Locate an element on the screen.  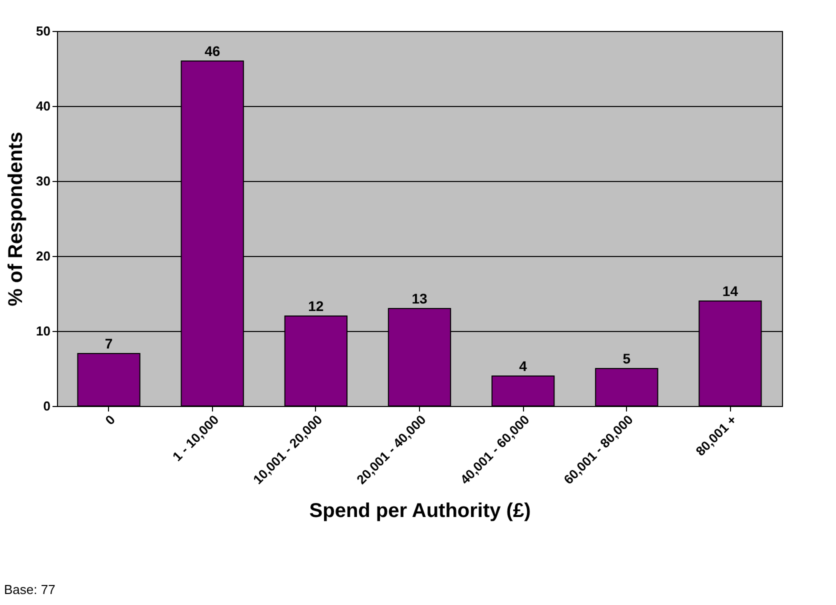
y-tick-label: 30 is located at coordinates (43, 181).